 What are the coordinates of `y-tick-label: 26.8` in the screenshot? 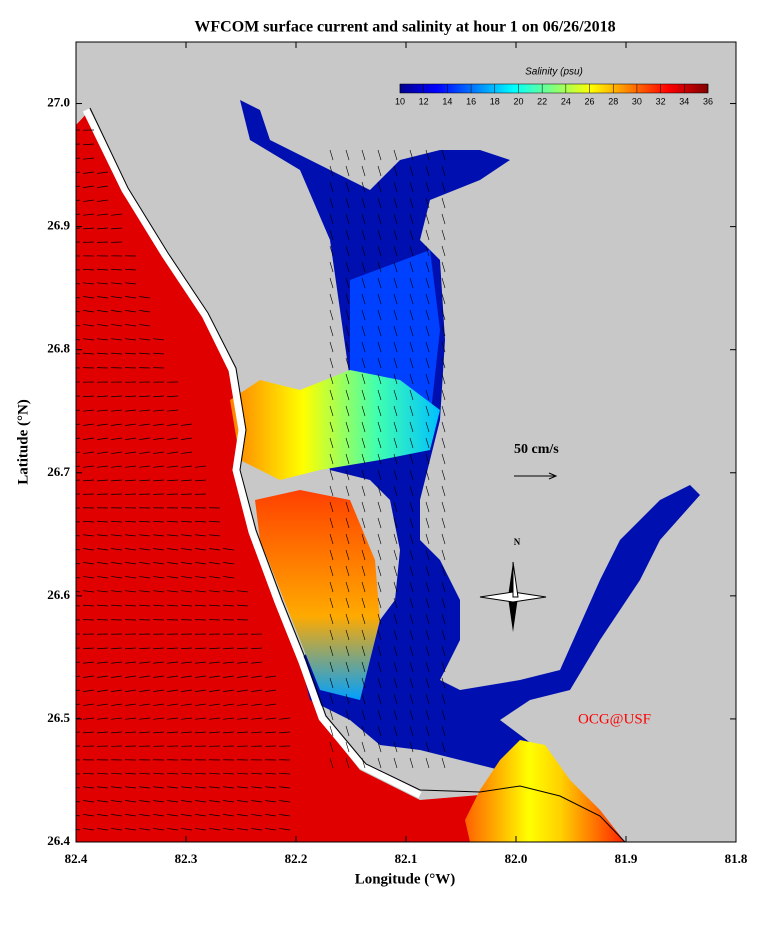 It's located at (58, 348).